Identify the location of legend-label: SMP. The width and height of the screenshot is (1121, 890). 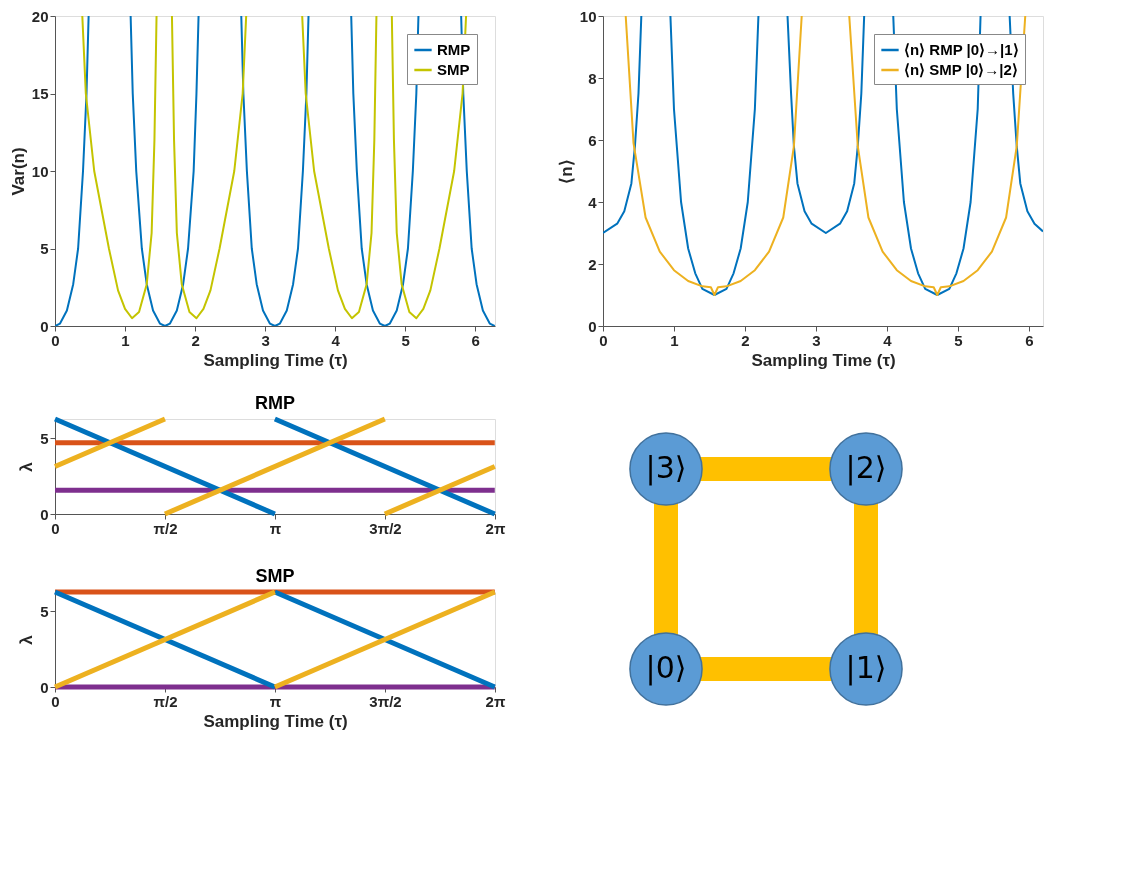
(453, 69).